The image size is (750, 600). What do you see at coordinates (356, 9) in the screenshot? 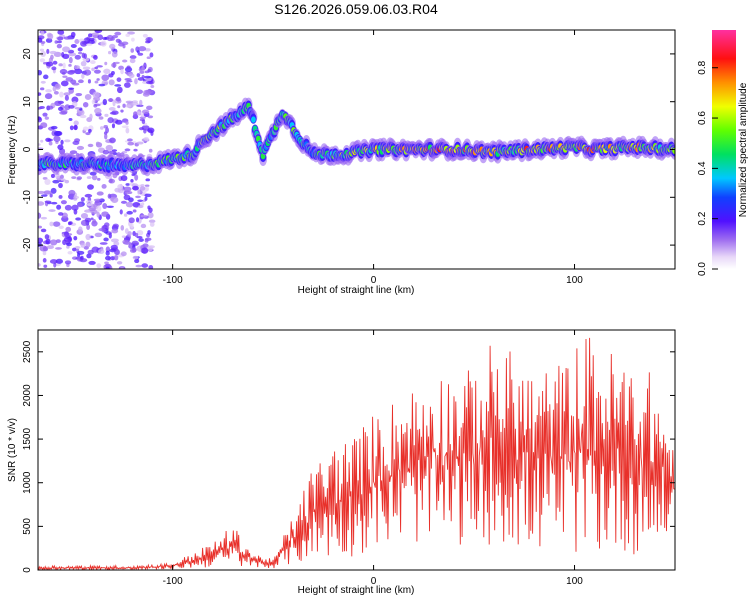
I see `figure-title: S126.2026.059.06.03.R04` at bounding box center [356, 9].